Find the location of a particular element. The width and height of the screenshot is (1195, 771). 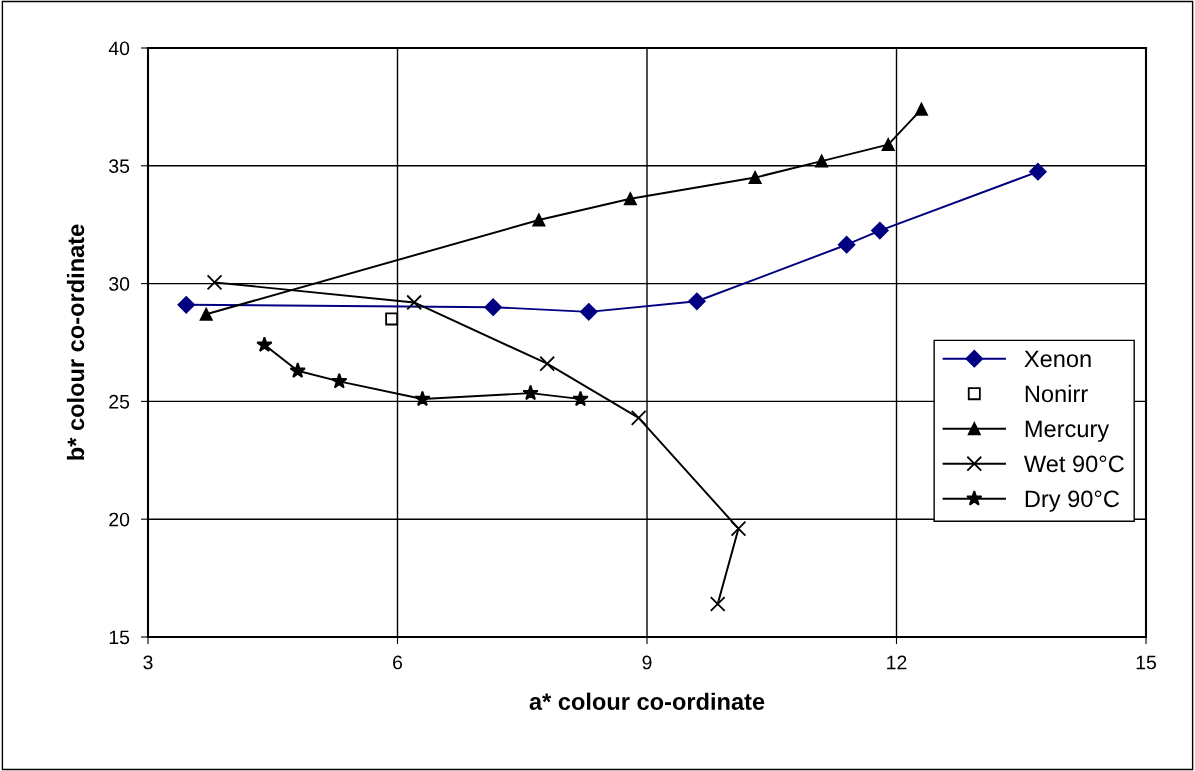

y-axis-title: b* colour co-ordinate is located at coordinates (75, 342).